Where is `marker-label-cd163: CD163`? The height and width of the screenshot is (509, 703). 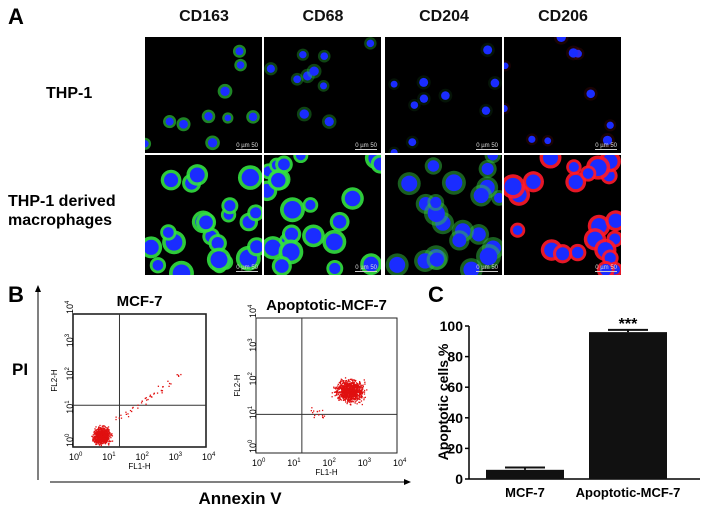 marker-label-cd163: CD163 is located at coordinates (204, 16).